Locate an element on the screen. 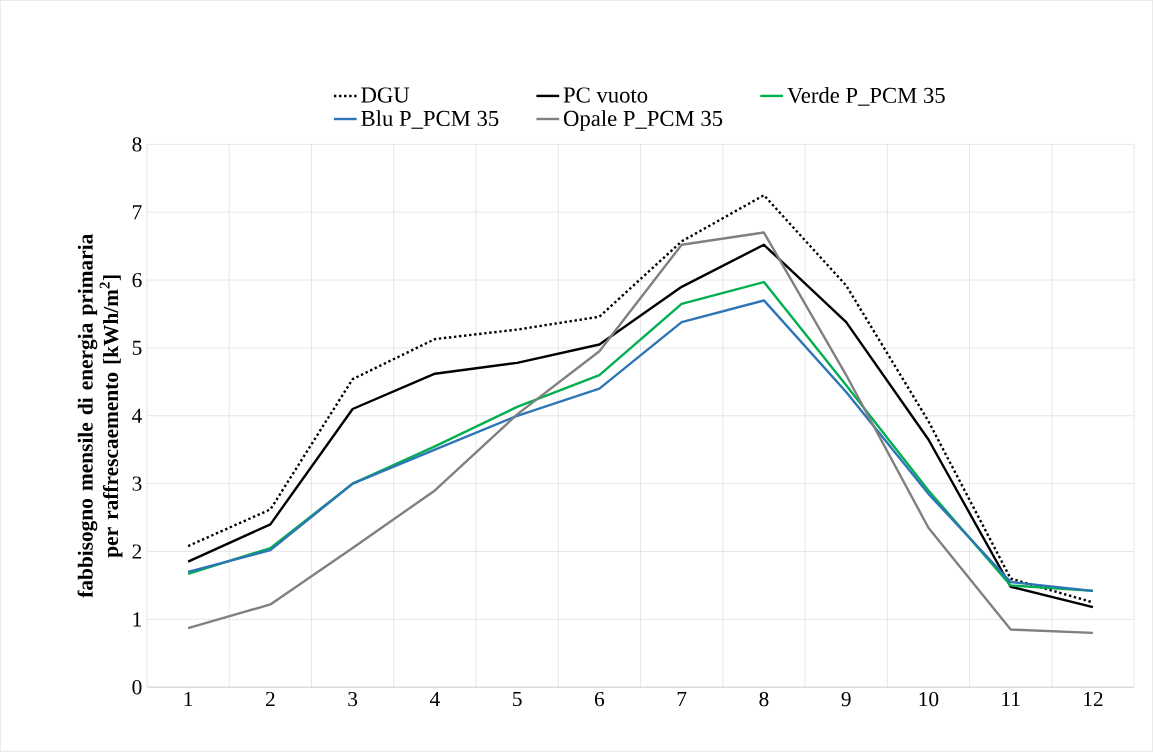 The image size is (1153, 752). y-axis-title: fabbisogno mensile di energia primaria per raffrescaemento [kWh/m$^{2}$] is located at coordinates (100, 416).